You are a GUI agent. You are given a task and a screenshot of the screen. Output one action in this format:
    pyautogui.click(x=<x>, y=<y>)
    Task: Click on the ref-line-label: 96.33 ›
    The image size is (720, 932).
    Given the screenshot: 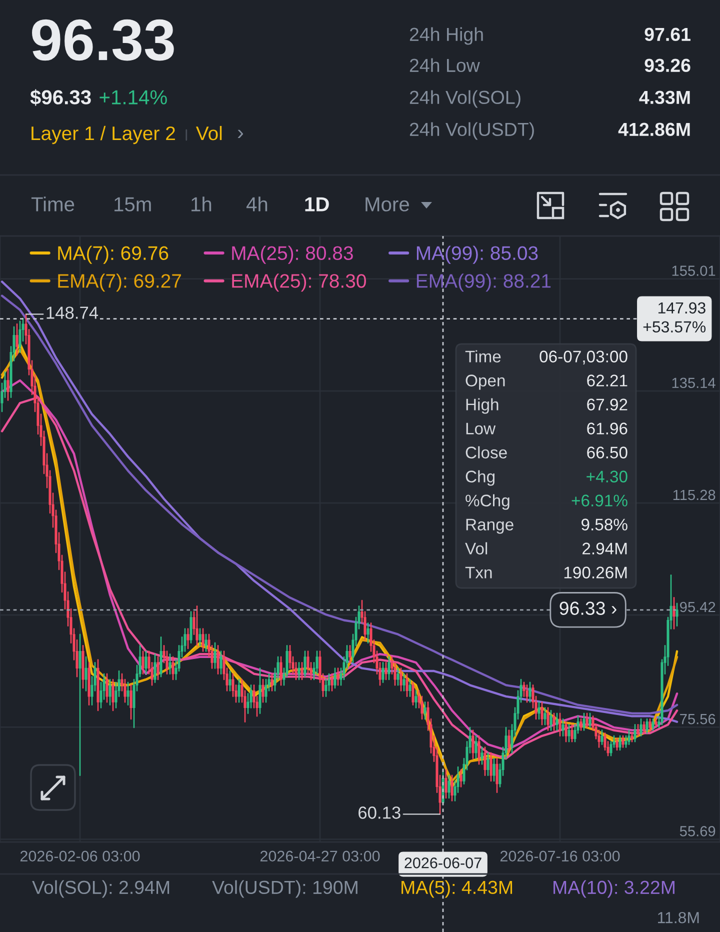 What is the action you would take?
    pyautogui.click(x=588, y=608)
    